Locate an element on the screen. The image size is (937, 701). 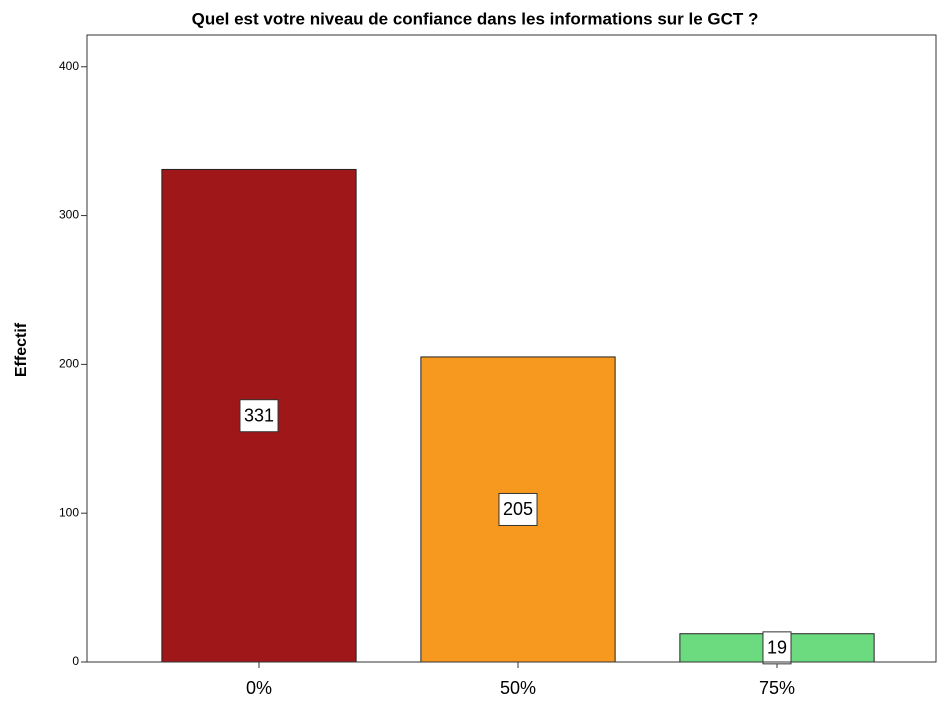
y-tick-label: 100 is located at coordinates (69, 512).